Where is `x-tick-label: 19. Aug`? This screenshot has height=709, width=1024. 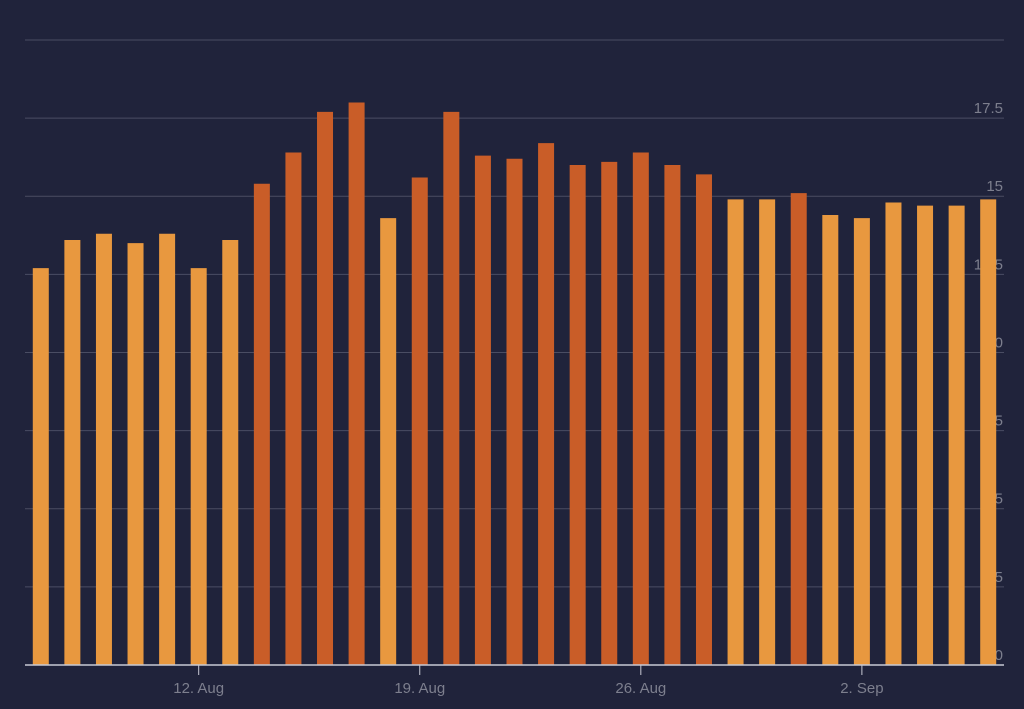
x-tick-label: 19. Aug is located at coordinates (419, 688).